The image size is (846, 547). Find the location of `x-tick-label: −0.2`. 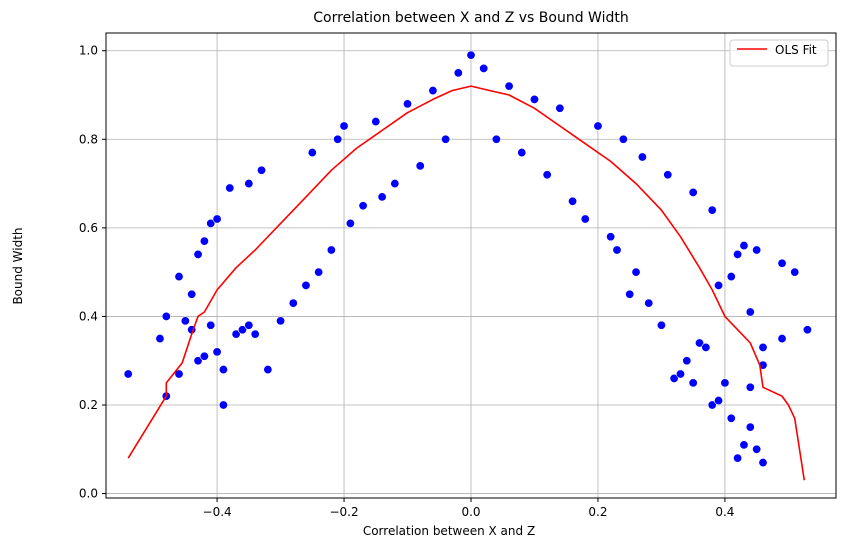

x-tick-label: −0.2 is located at coordinates (343, 512).